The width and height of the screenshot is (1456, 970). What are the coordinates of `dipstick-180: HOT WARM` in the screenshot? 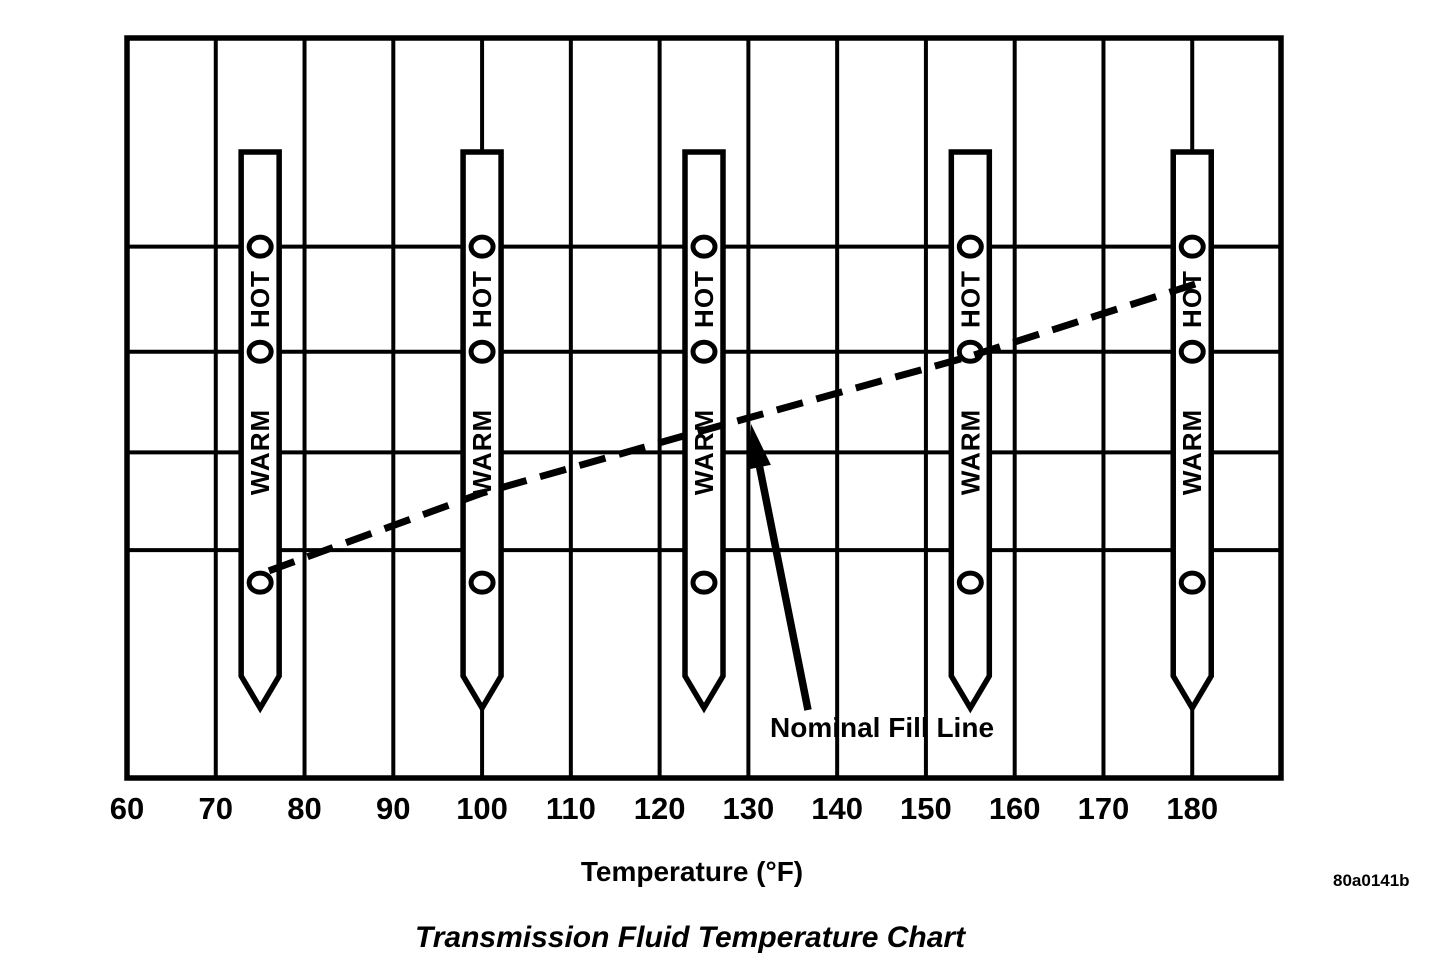 It's located at (1192, 431).